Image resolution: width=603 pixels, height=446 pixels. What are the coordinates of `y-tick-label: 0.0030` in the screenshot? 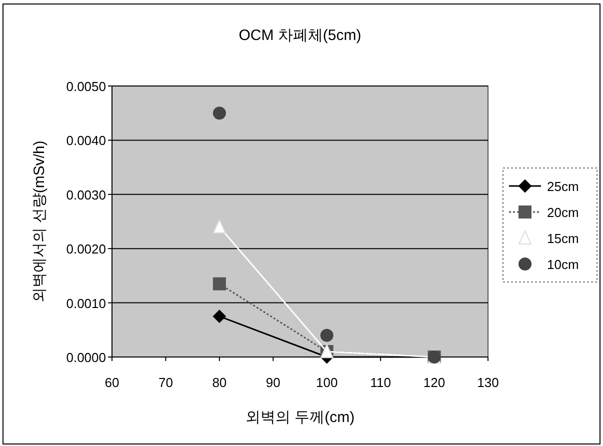 It's located at (86, 194).